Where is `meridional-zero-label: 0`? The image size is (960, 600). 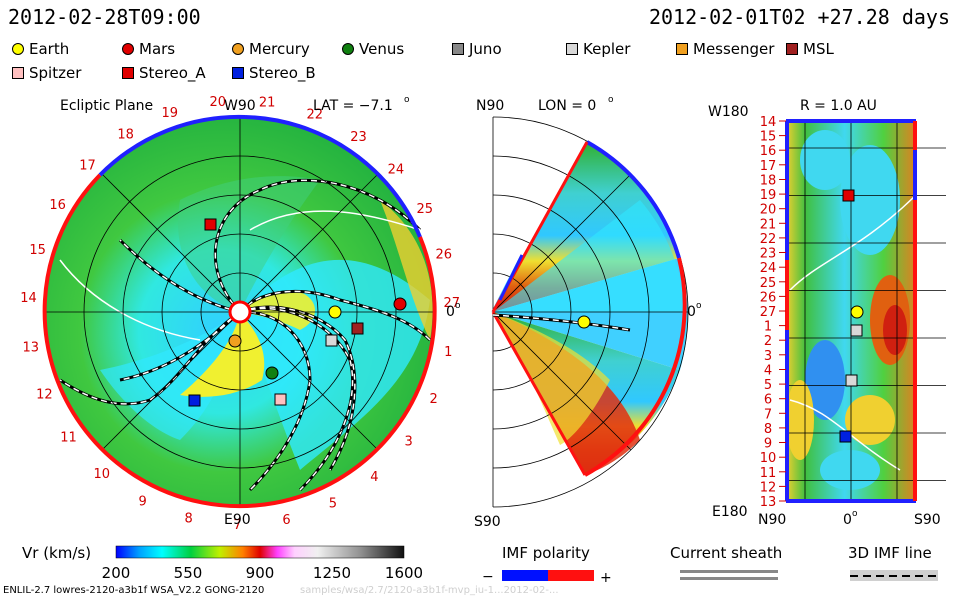
meridional-zero-label: 0 is located at coordinates (691, 312).